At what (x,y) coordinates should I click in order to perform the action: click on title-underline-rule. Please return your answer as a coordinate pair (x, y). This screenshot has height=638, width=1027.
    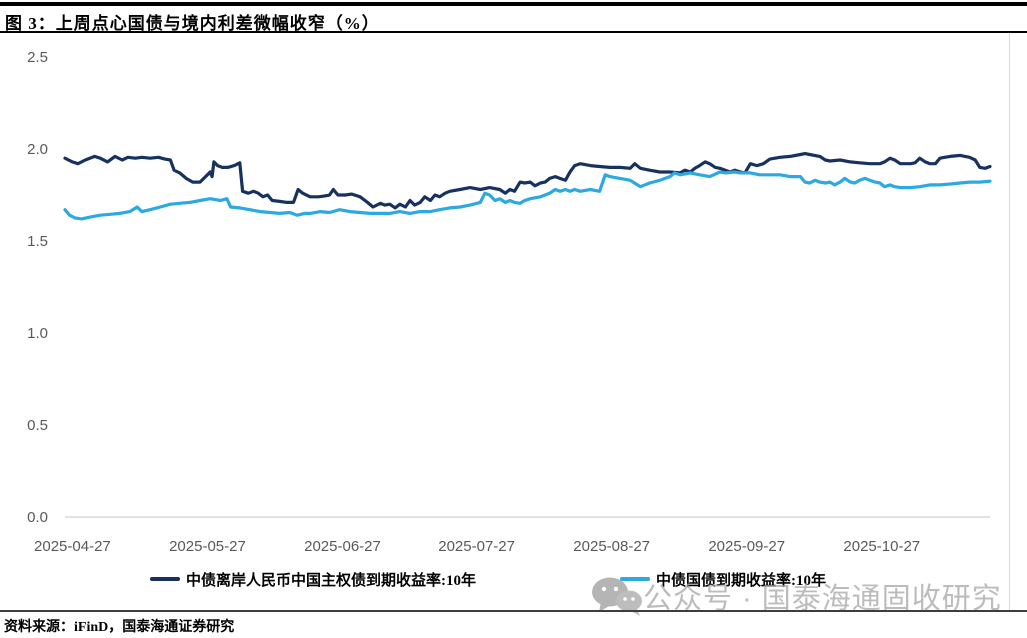
    Looking at the image, I should click on (513, 32).